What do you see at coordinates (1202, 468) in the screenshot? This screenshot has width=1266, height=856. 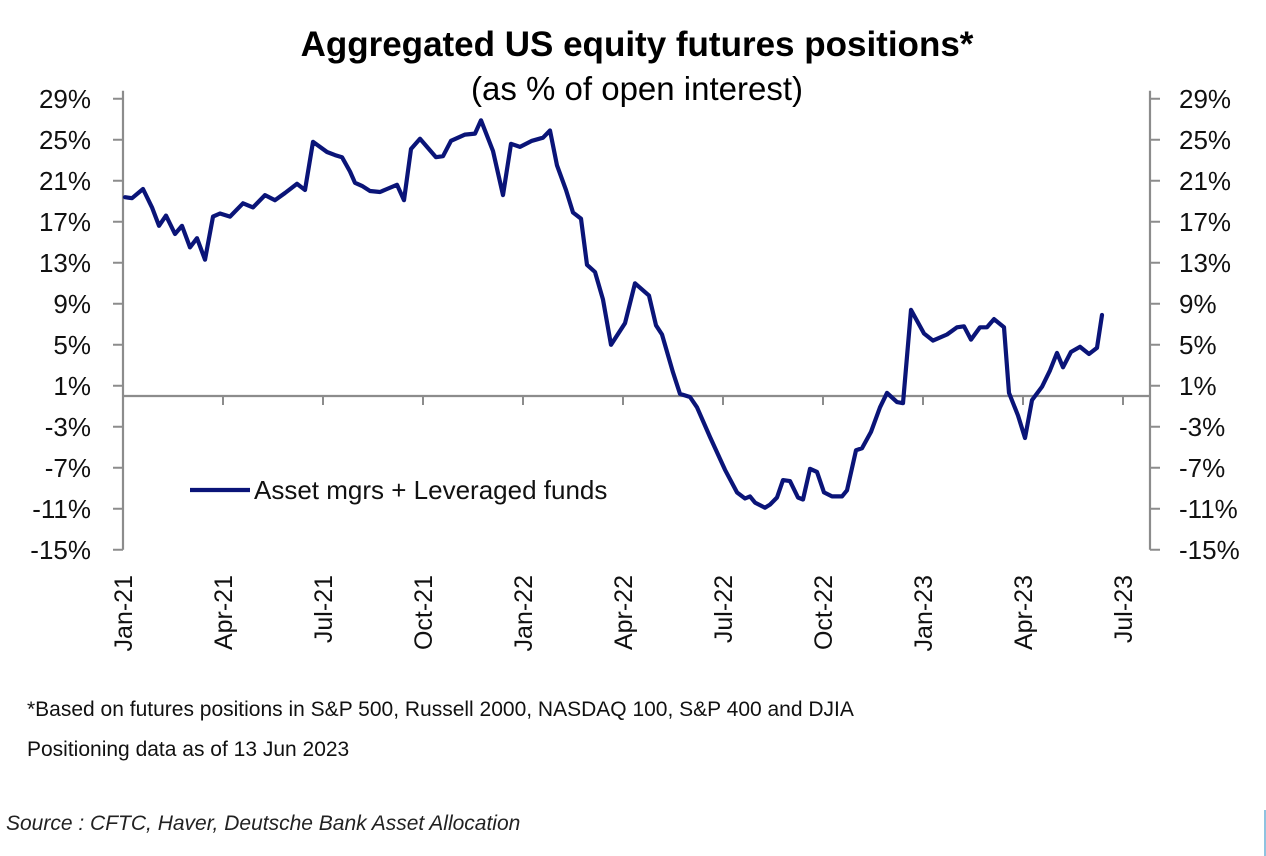 I see `right-y-tick-label: -7%` at bounding box center [1202, 468].